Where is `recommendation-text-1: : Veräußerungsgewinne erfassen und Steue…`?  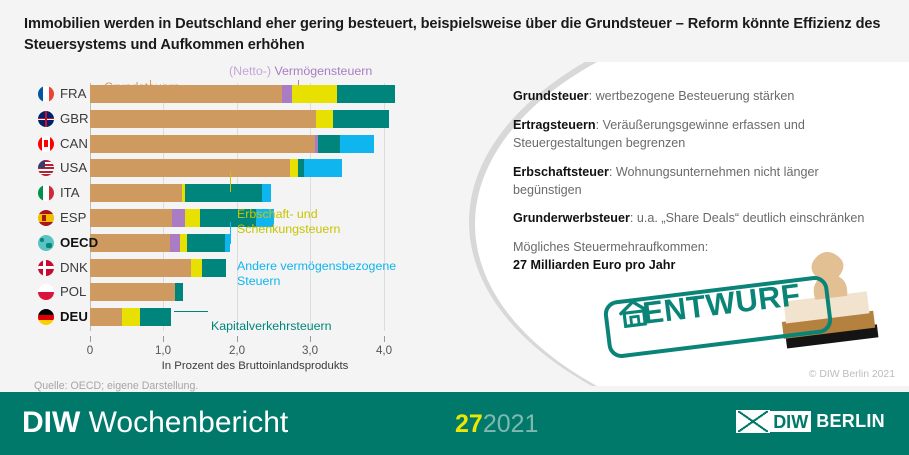 recommendation-text-1: : Veräußerungsgewinne erfassen und Steue… is located at coordinates (659, 133).